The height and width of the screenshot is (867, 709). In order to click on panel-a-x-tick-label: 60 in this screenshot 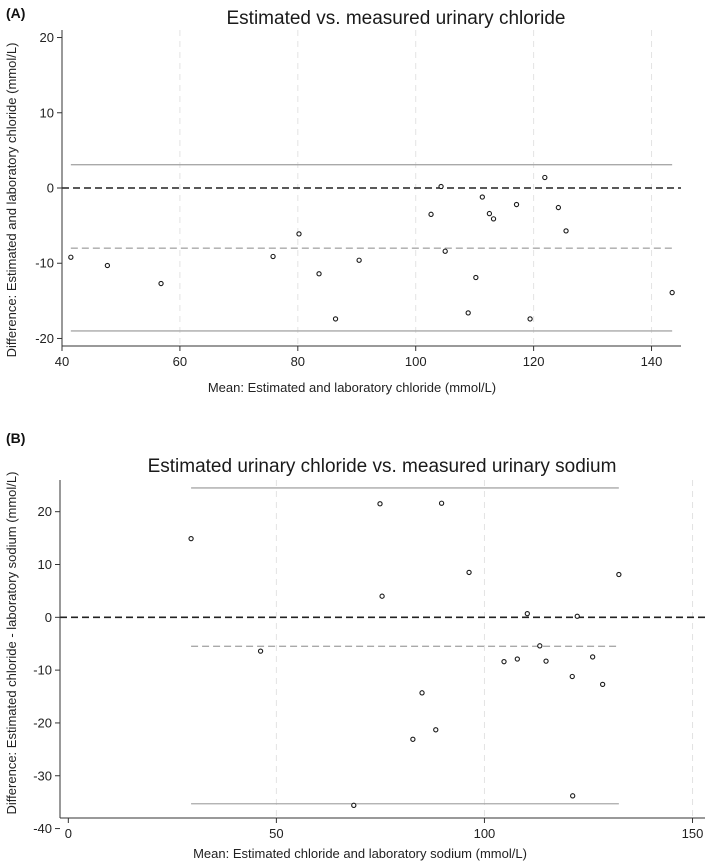, I will do `click(180, 361)`.